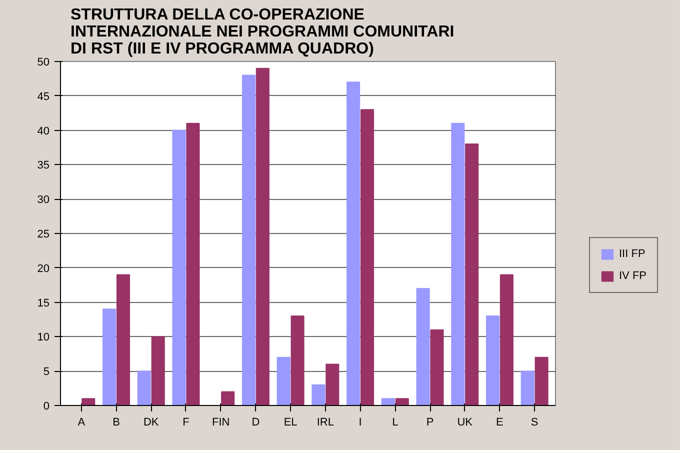  Describe the element at coordinates (256, 422) in the screenshot. I see `x-tick-label: D` at that location.